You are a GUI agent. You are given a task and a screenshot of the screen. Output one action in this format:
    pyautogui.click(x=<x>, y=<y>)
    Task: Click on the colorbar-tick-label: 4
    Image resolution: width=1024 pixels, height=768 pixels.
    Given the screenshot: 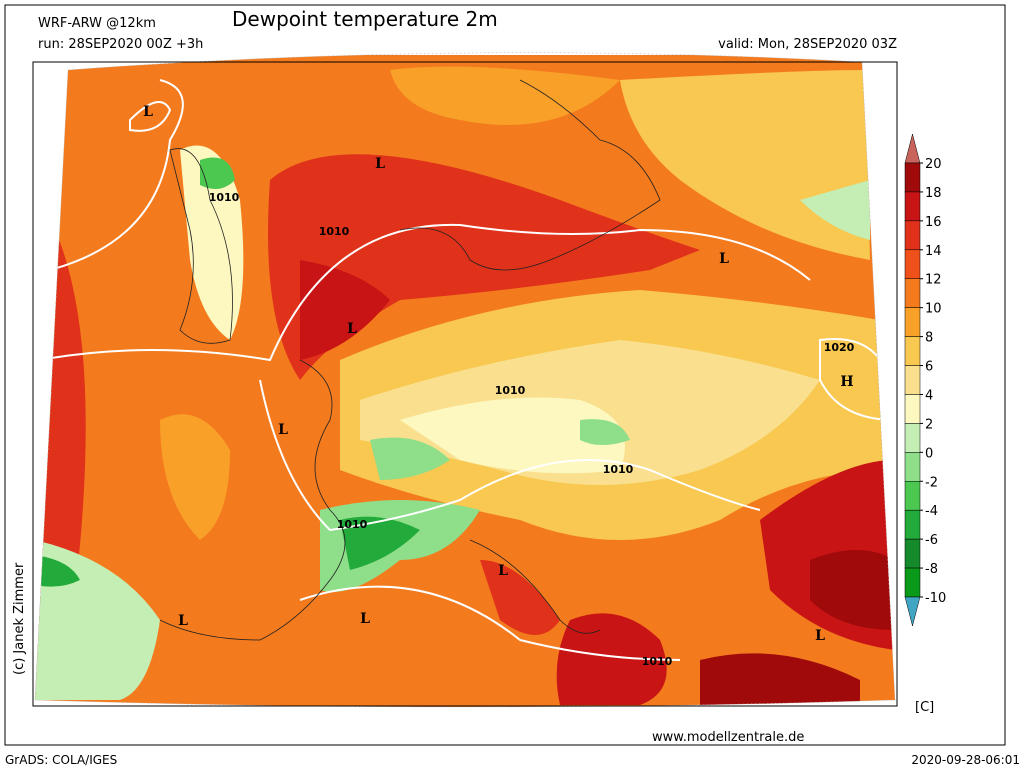 What is the action you would take?
    pyautogui.click(x=929, y=395)
    